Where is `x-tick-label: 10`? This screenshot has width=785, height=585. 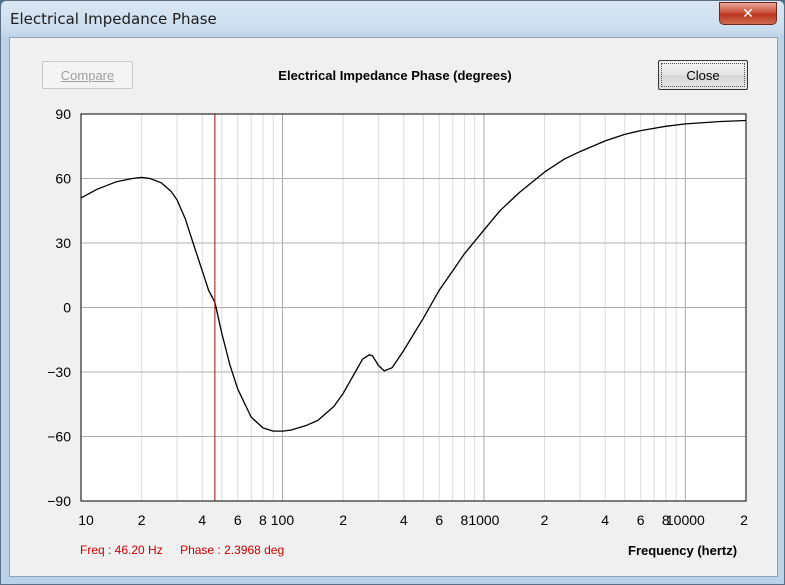 x-tick-label: 10 is located at coordinates (86, 520).